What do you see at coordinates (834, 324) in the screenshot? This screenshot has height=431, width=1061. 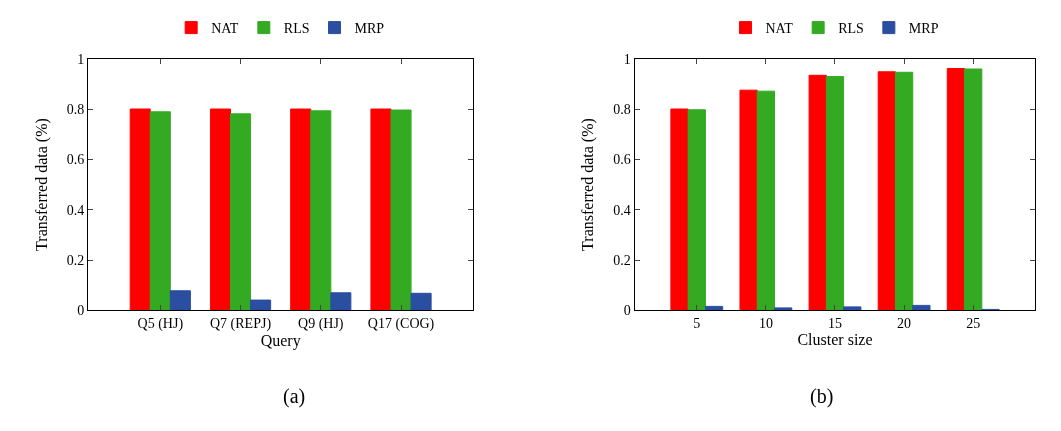 I see `x-tick-label: 15` at bounding box center [834, 324].